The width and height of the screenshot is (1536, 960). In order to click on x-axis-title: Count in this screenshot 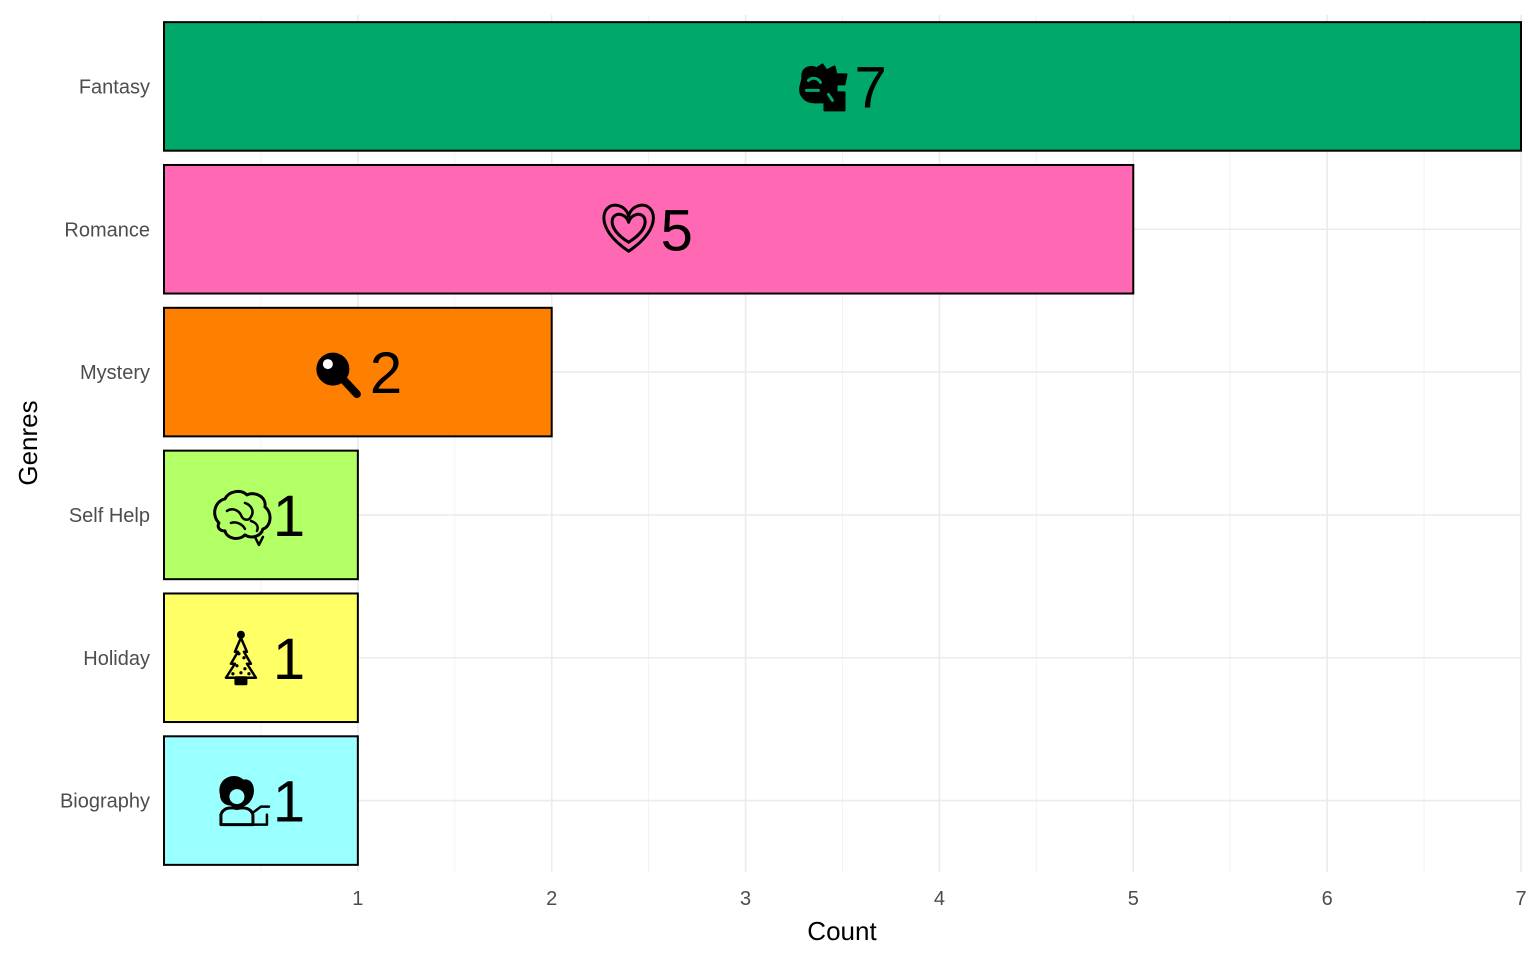, I will do `click(842, 931)`.